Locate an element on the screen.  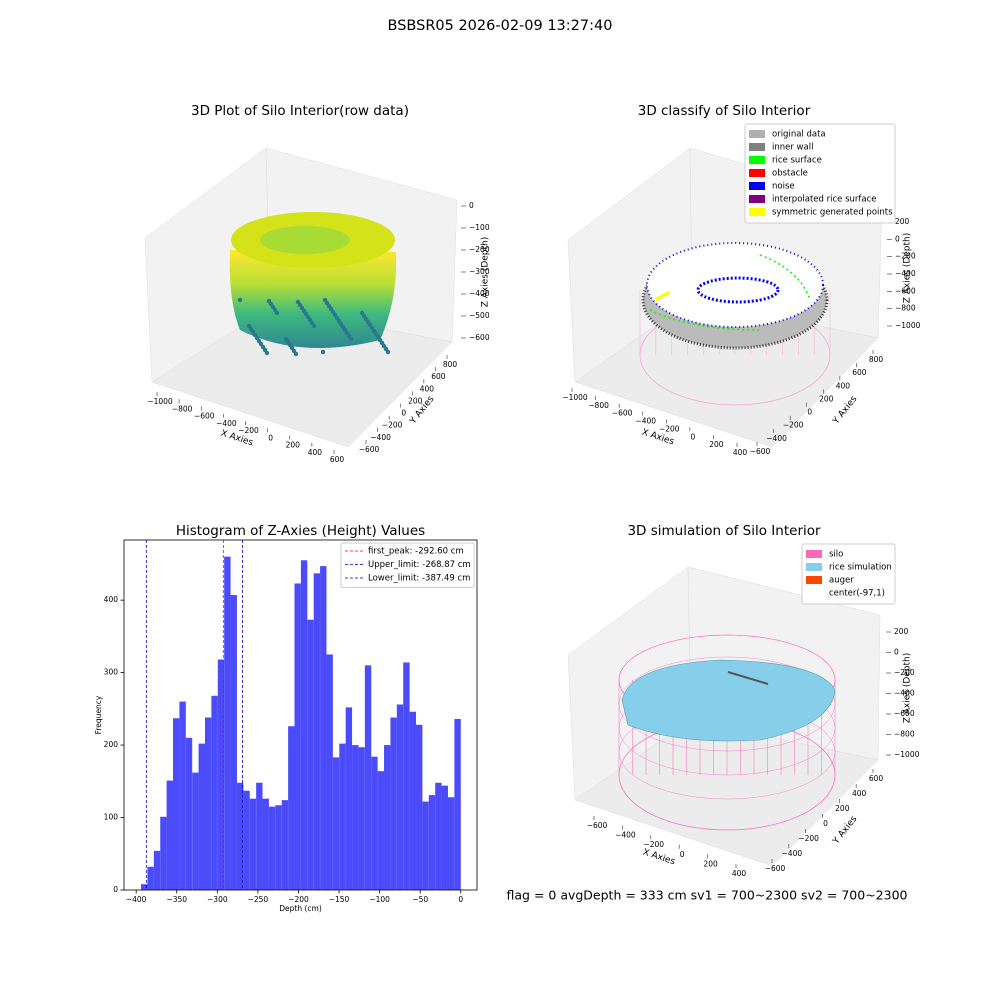
sym-bits is located at coordinates (662, 296).